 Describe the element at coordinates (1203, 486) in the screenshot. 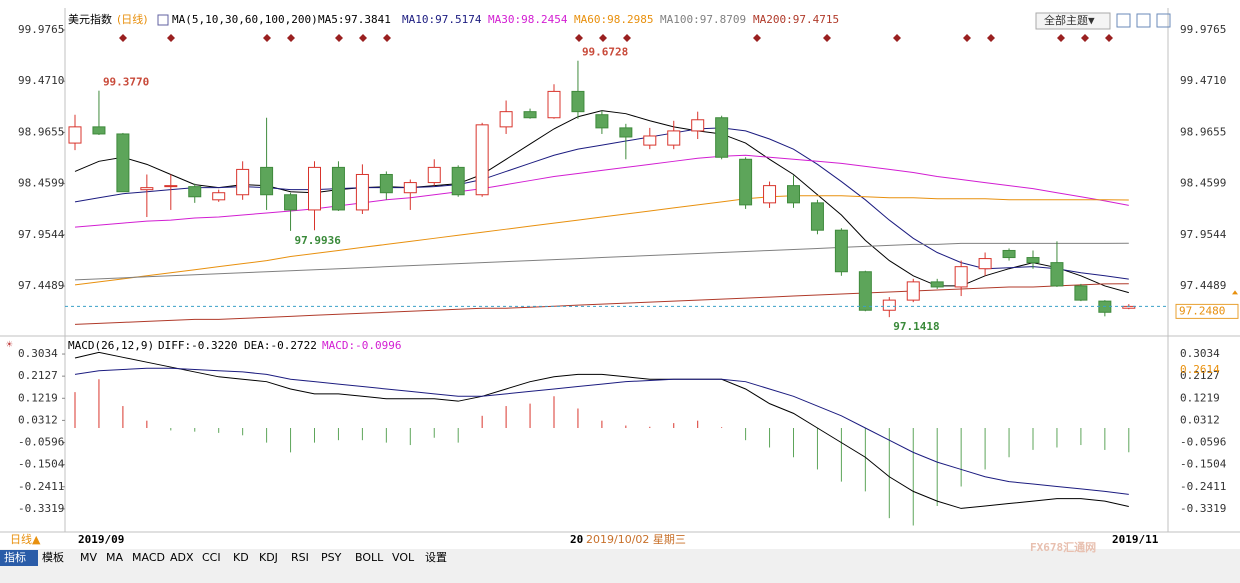

I see `y-tick-label-right: -0.2411` at that location.